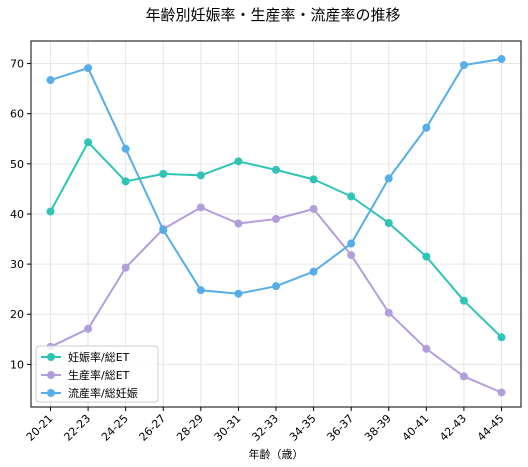 This screenshot has width=528, height=467. I want to click on x-axis-label: 年齢（歳）, so click(276, 454).